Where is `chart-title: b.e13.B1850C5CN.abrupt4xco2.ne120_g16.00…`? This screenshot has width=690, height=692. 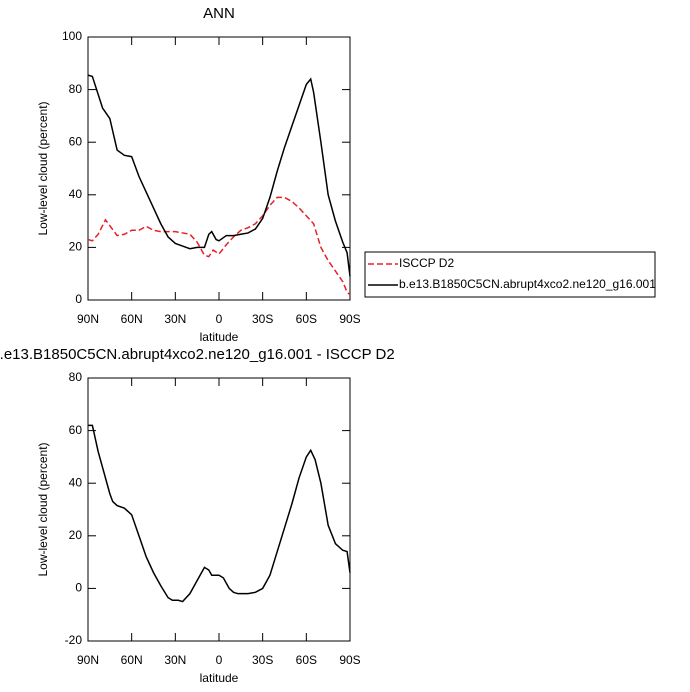
chart-title: b.e13.B1850C5CN.abrupt4xco2.ne120_g16.00… is located at coordinates (197, 354).